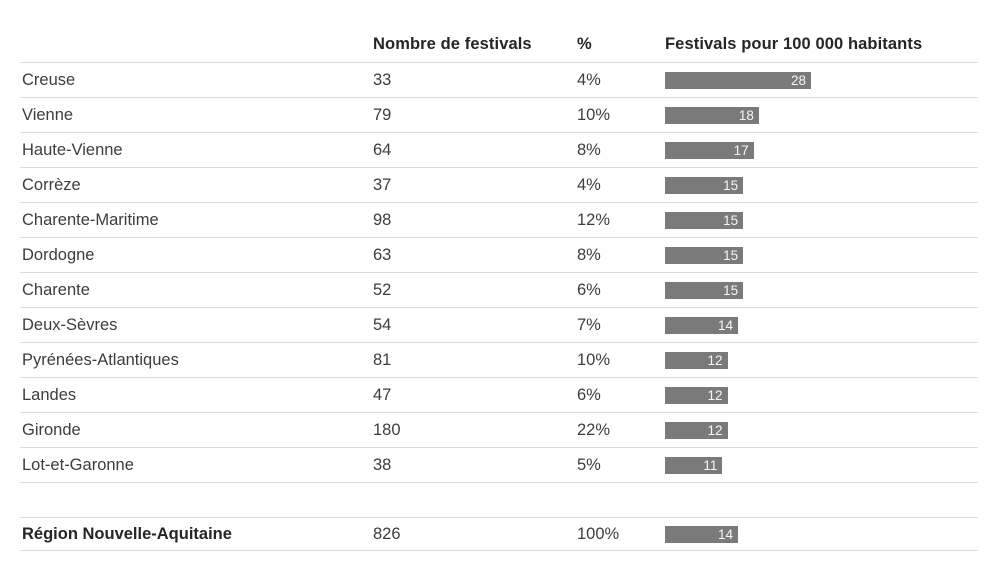 Image resolution: width=1000 pixels, height=564 pixels. Describe the element at coordinates (709, 150) in the screenshot. I see `per-100k-bar: 17` at that location.